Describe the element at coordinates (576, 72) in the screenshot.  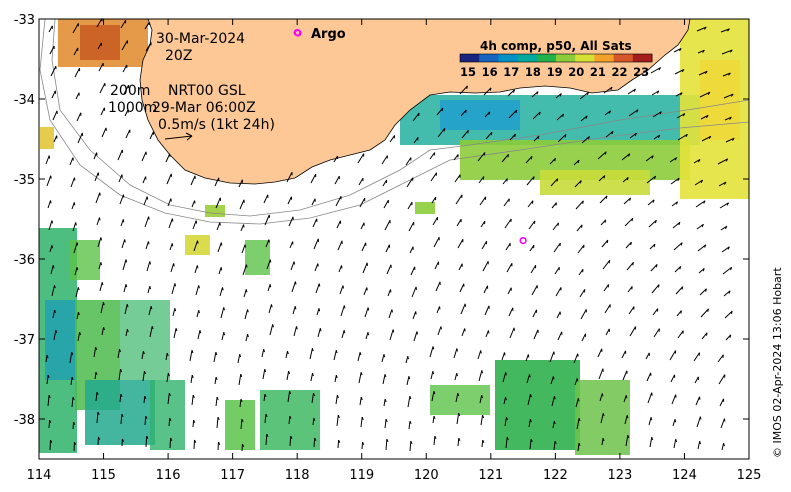
I see `colorbar-tick-label: 20` at that location.